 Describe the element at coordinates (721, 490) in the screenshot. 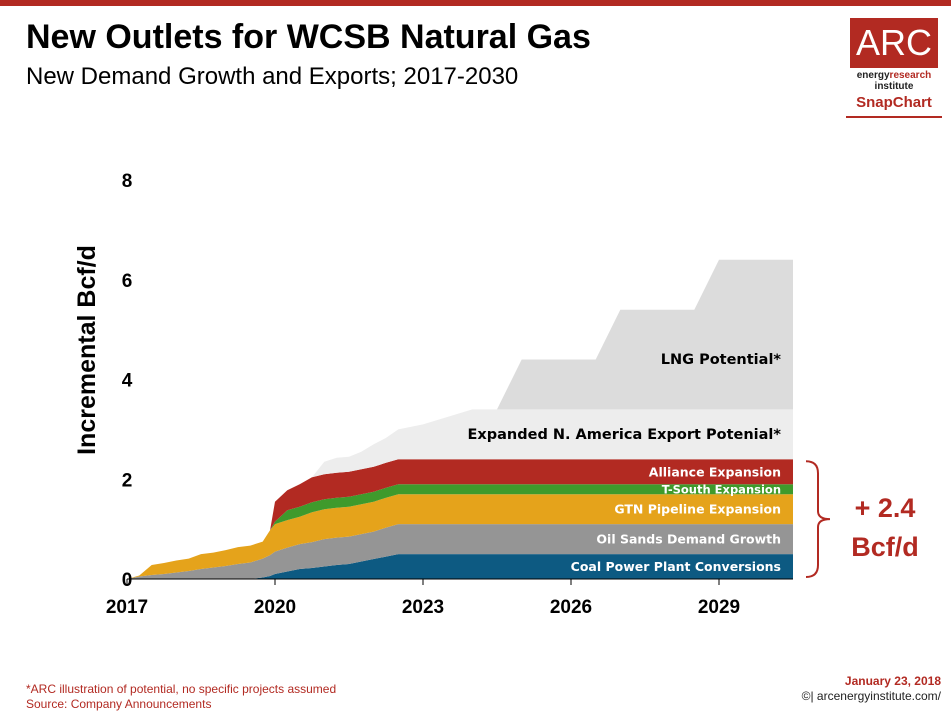

I see `series-label-t-south-expansion: T-South Expansion` at that location.